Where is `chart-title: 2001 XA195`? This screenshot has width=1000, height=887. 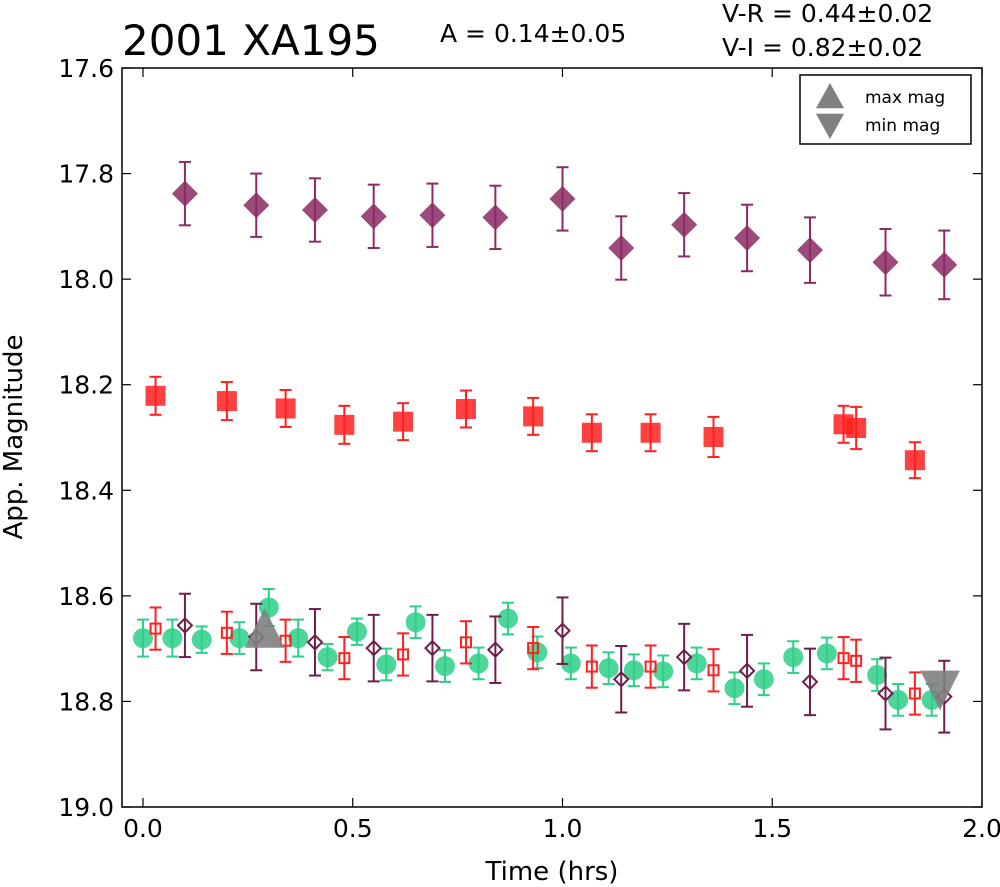 chart-title: 2001 XA195 is located at coordinates (251, 40).